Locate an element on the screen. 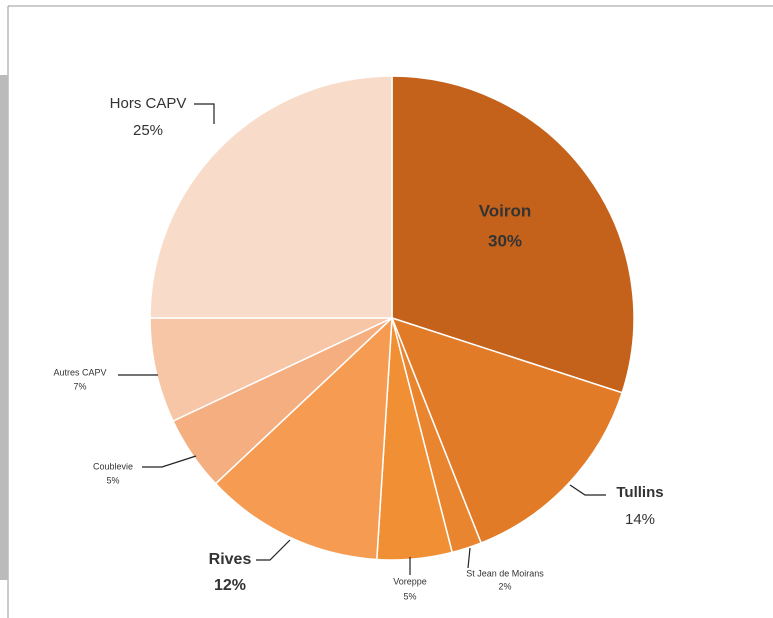 The image size is (773, 618). value-label: 7% is located at coordinates (79, 386).